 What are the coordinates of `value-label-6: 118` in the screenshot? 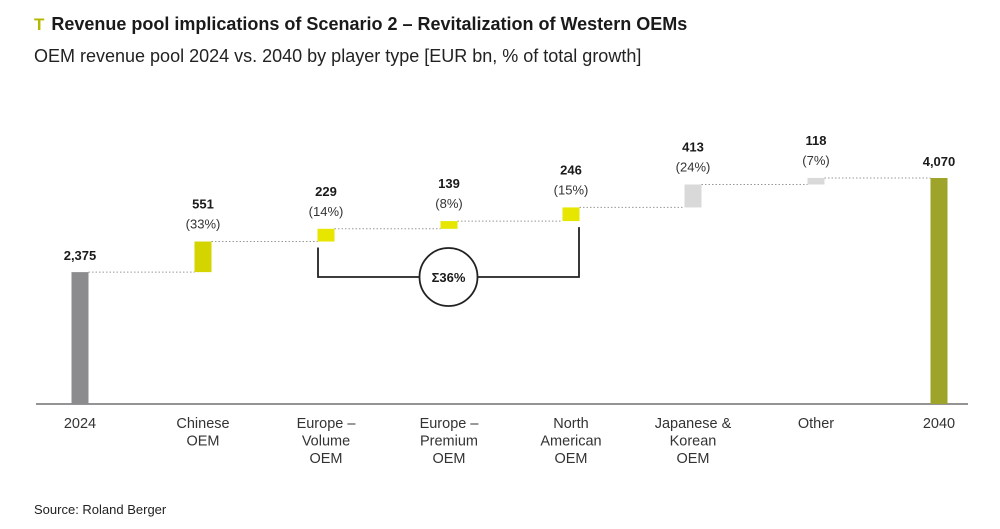 It's located at (816, 140).